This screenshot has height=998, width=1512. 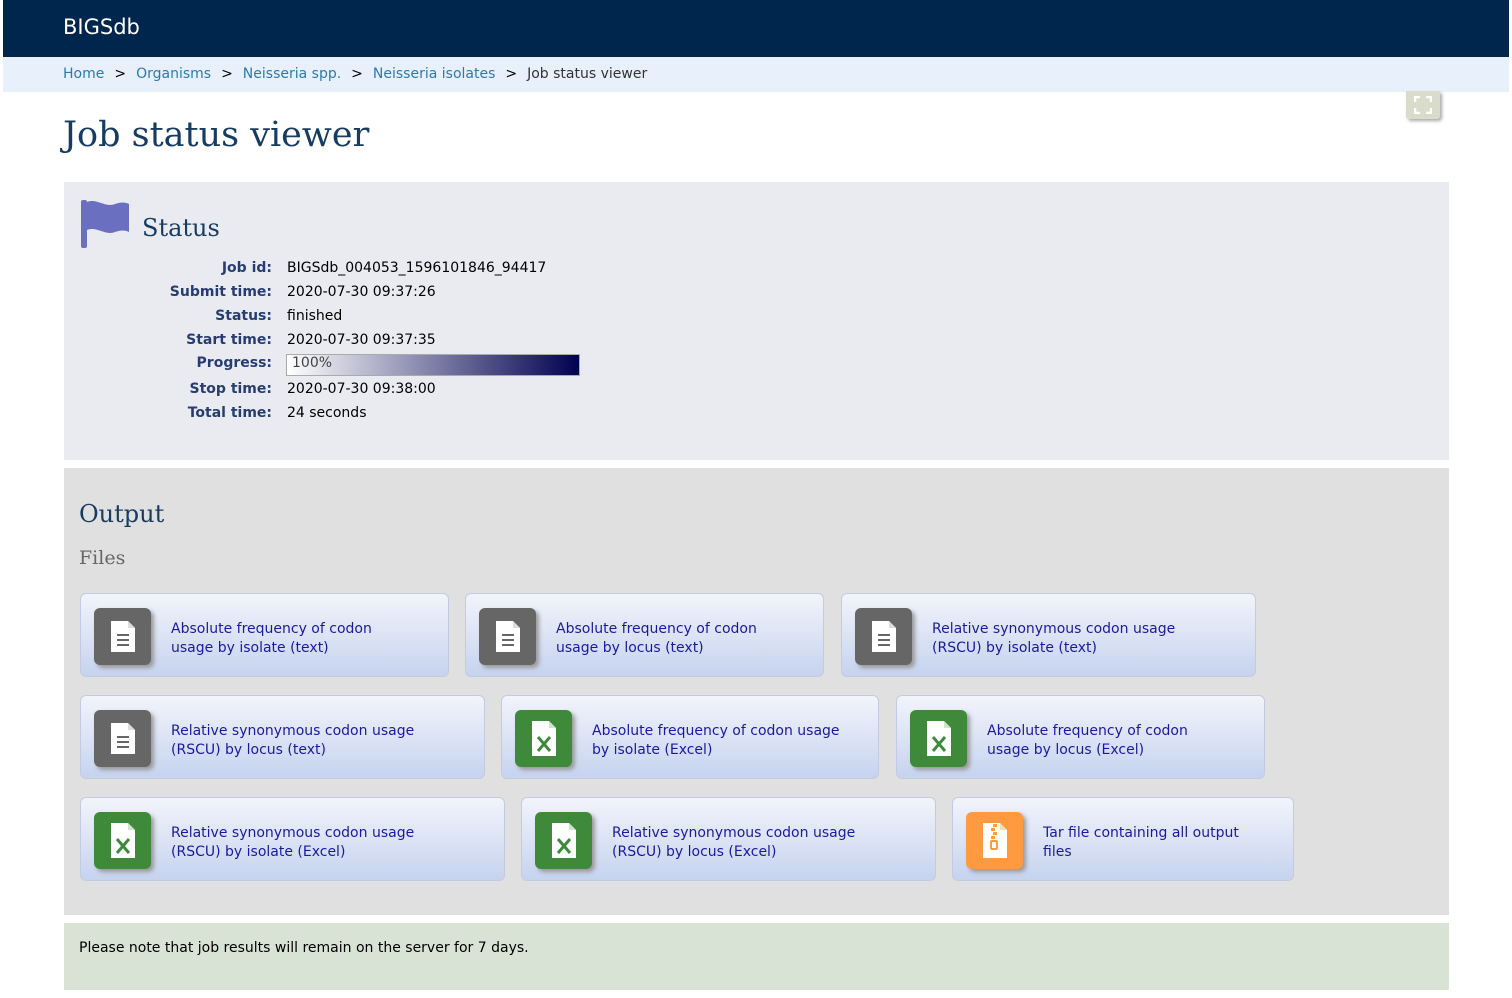 What do you see at coordinates (417, 268) in the screenshot?
I see `job-id-value: BIGSdb_004053_1596101846_94417` at bounding box center [417, 268].